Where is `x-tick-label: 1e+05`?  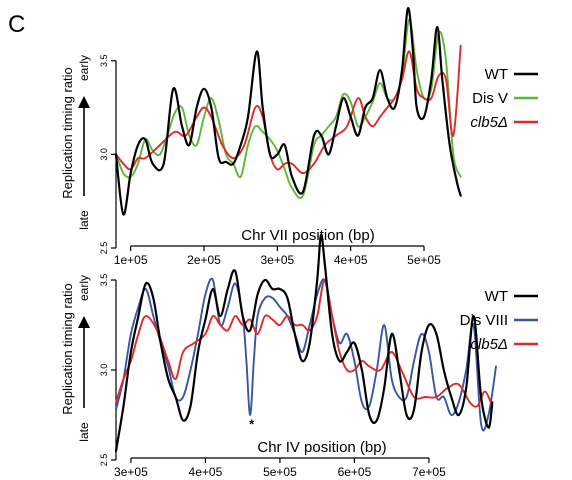 x-tick-label: 1e+05 is located at coordinates (131, 260).